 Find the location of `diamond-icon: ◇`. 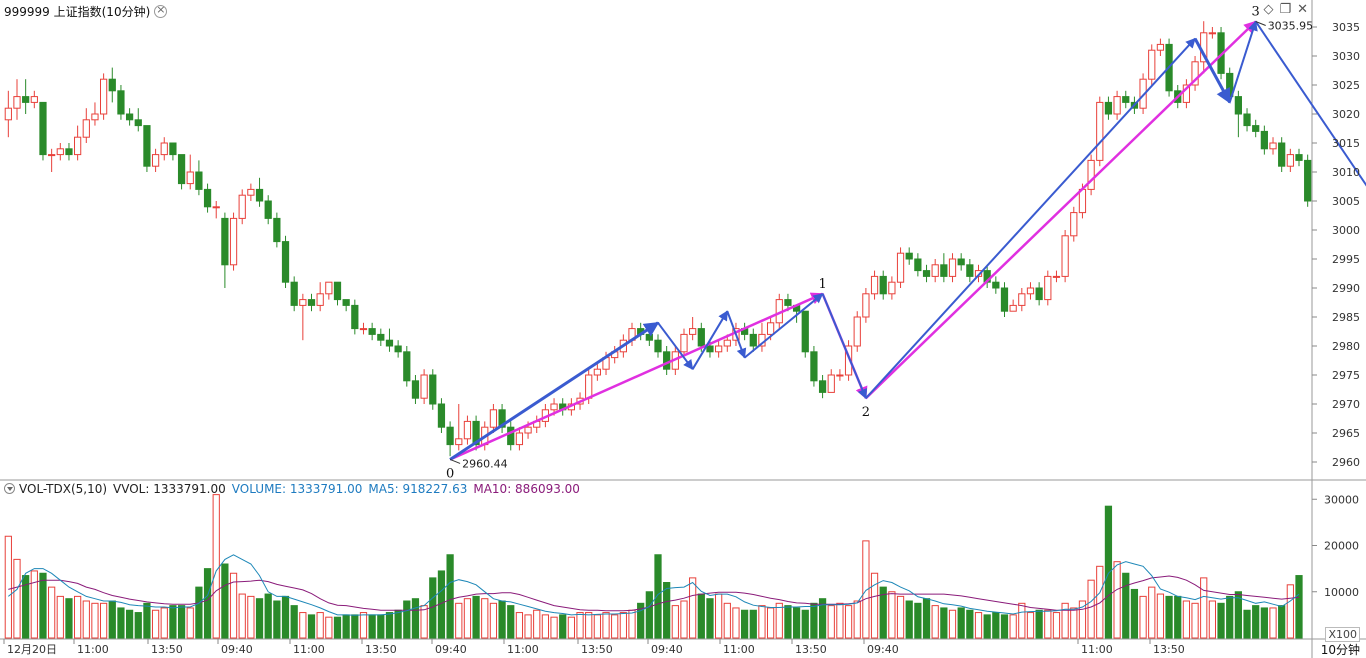

diamond-icon: ◇ is located at coordinates (1271, 9).